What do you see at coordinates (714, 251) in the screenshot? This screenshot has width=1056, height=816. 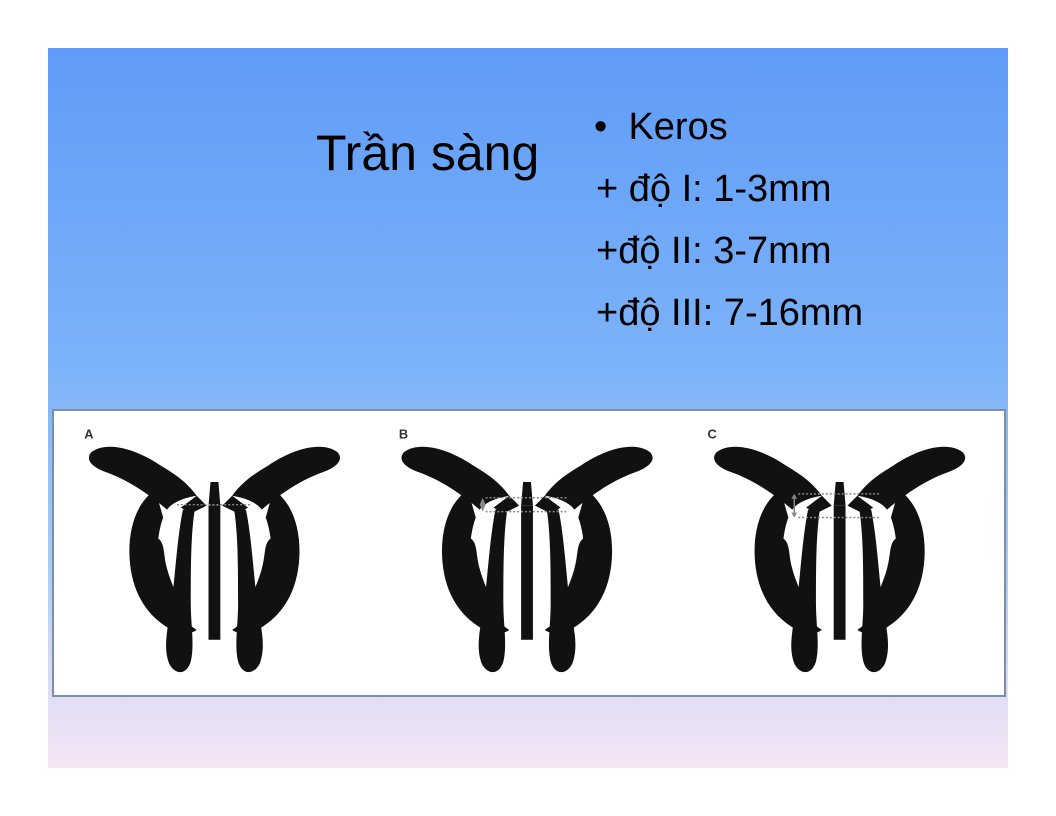 I see `bullet-item-2: +độ II: 3-7mm` at bounding box center [714, 251].